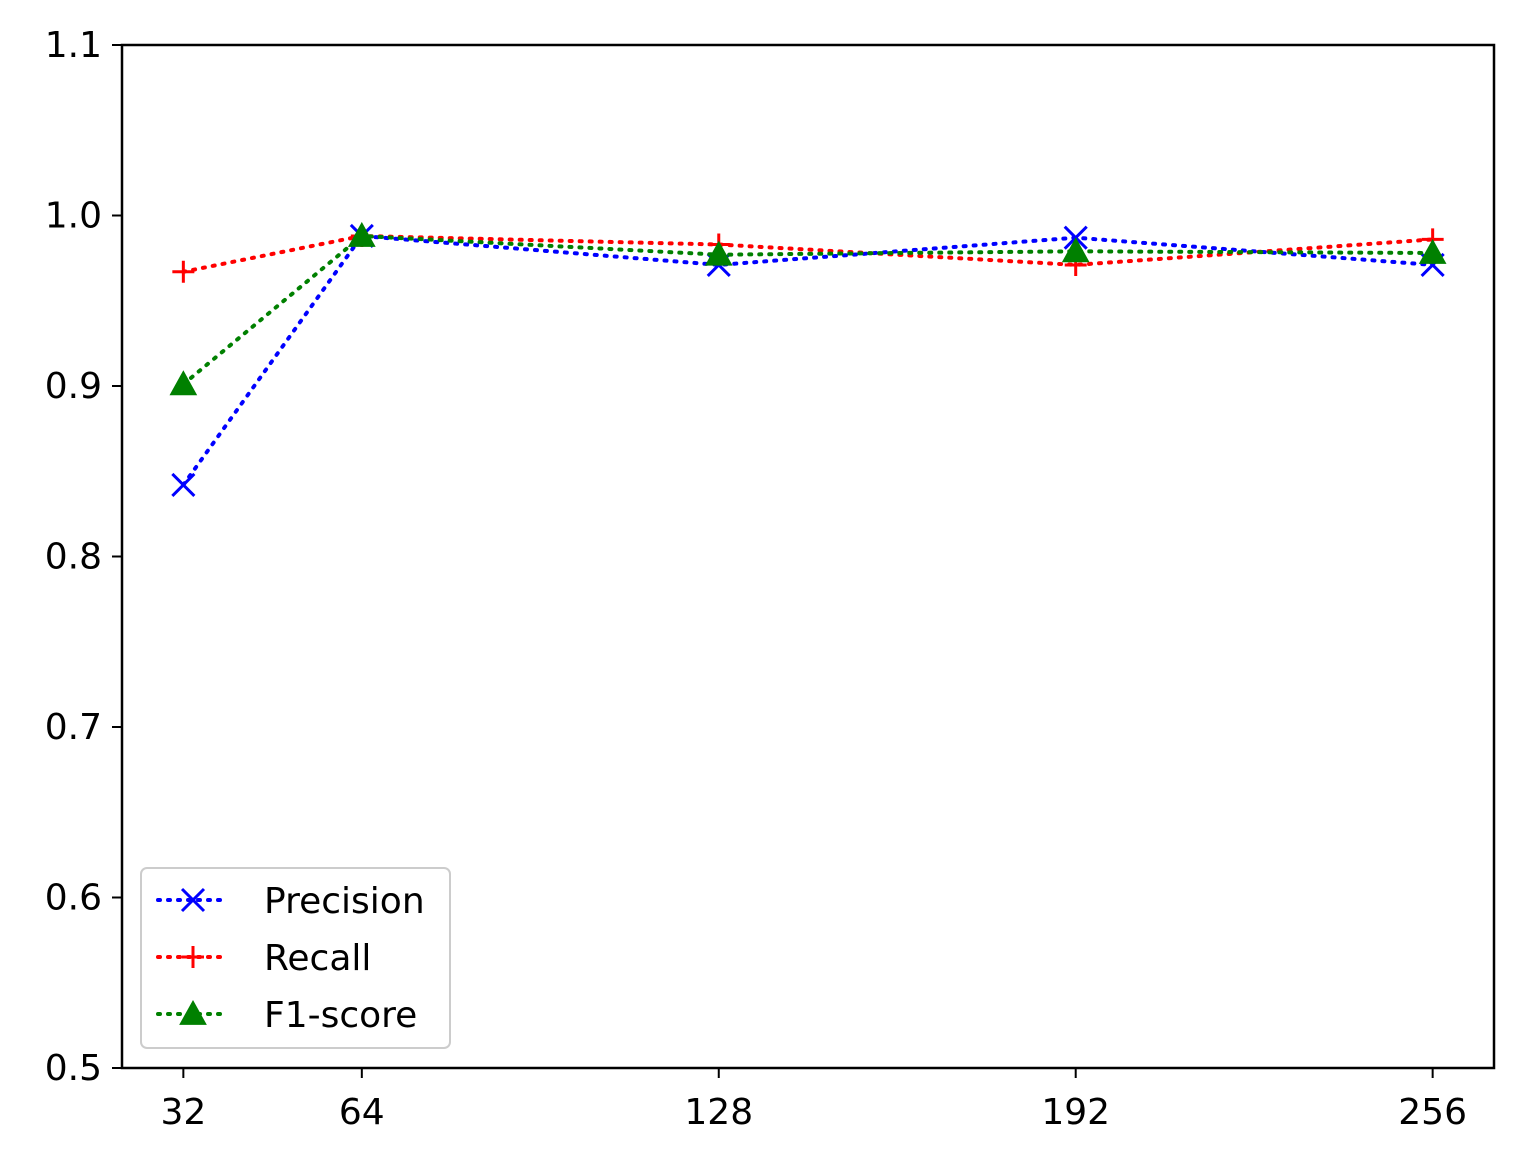 This screenshot has width=1524, height=1153. What do you see at coordinates (340, 1015) in the screenshot?
I see `legend-label-f1-score: F1-score` at bounding box center [340, 1015].